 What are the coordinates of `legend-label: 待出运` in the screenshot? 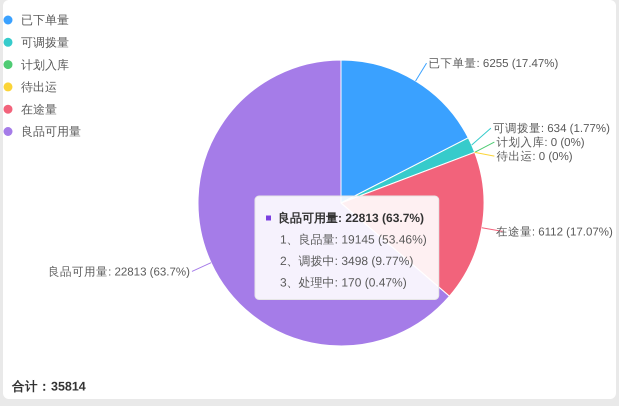 It's located at (39, 87).